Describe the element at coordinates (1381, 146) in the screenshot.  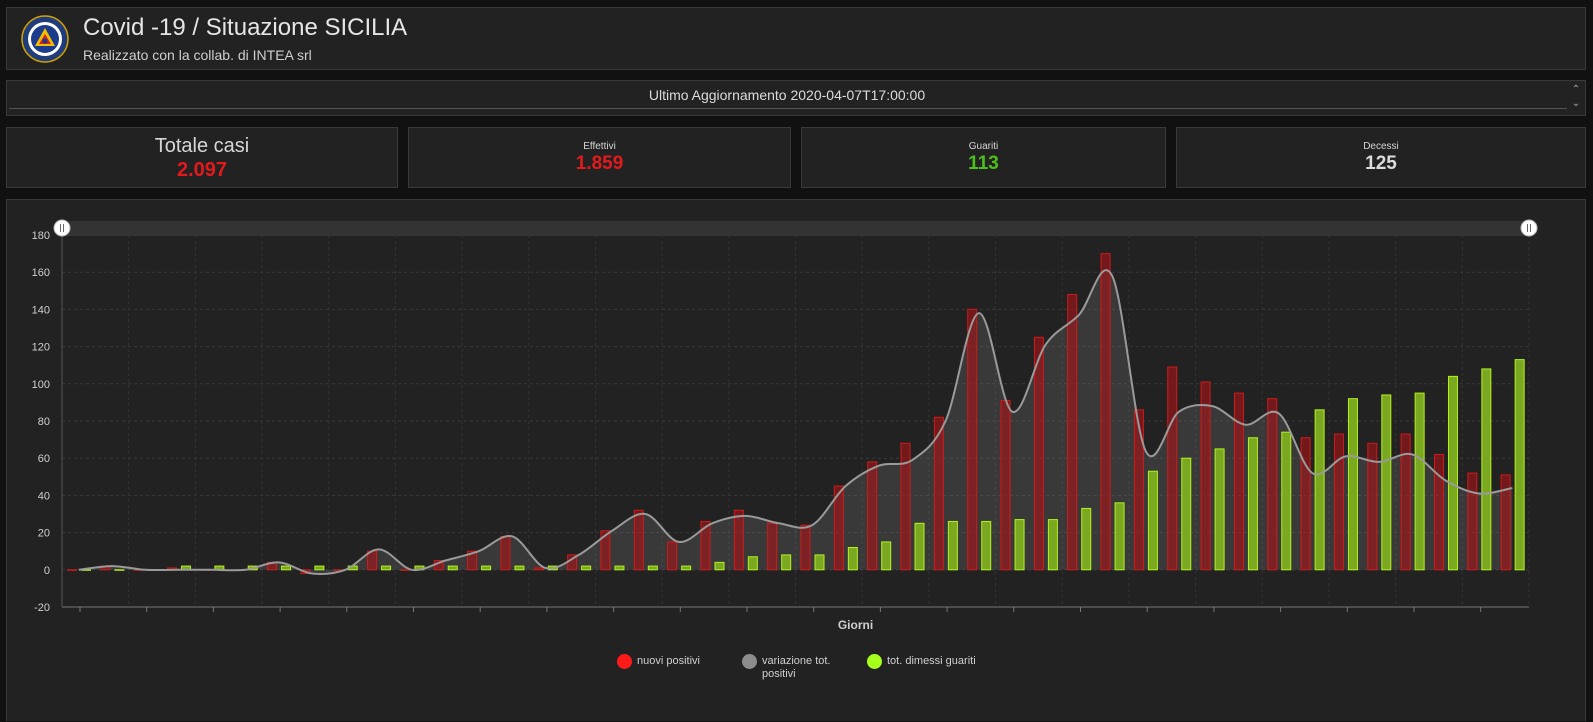
I see `stat-decessi-label: Decessi` at that location.